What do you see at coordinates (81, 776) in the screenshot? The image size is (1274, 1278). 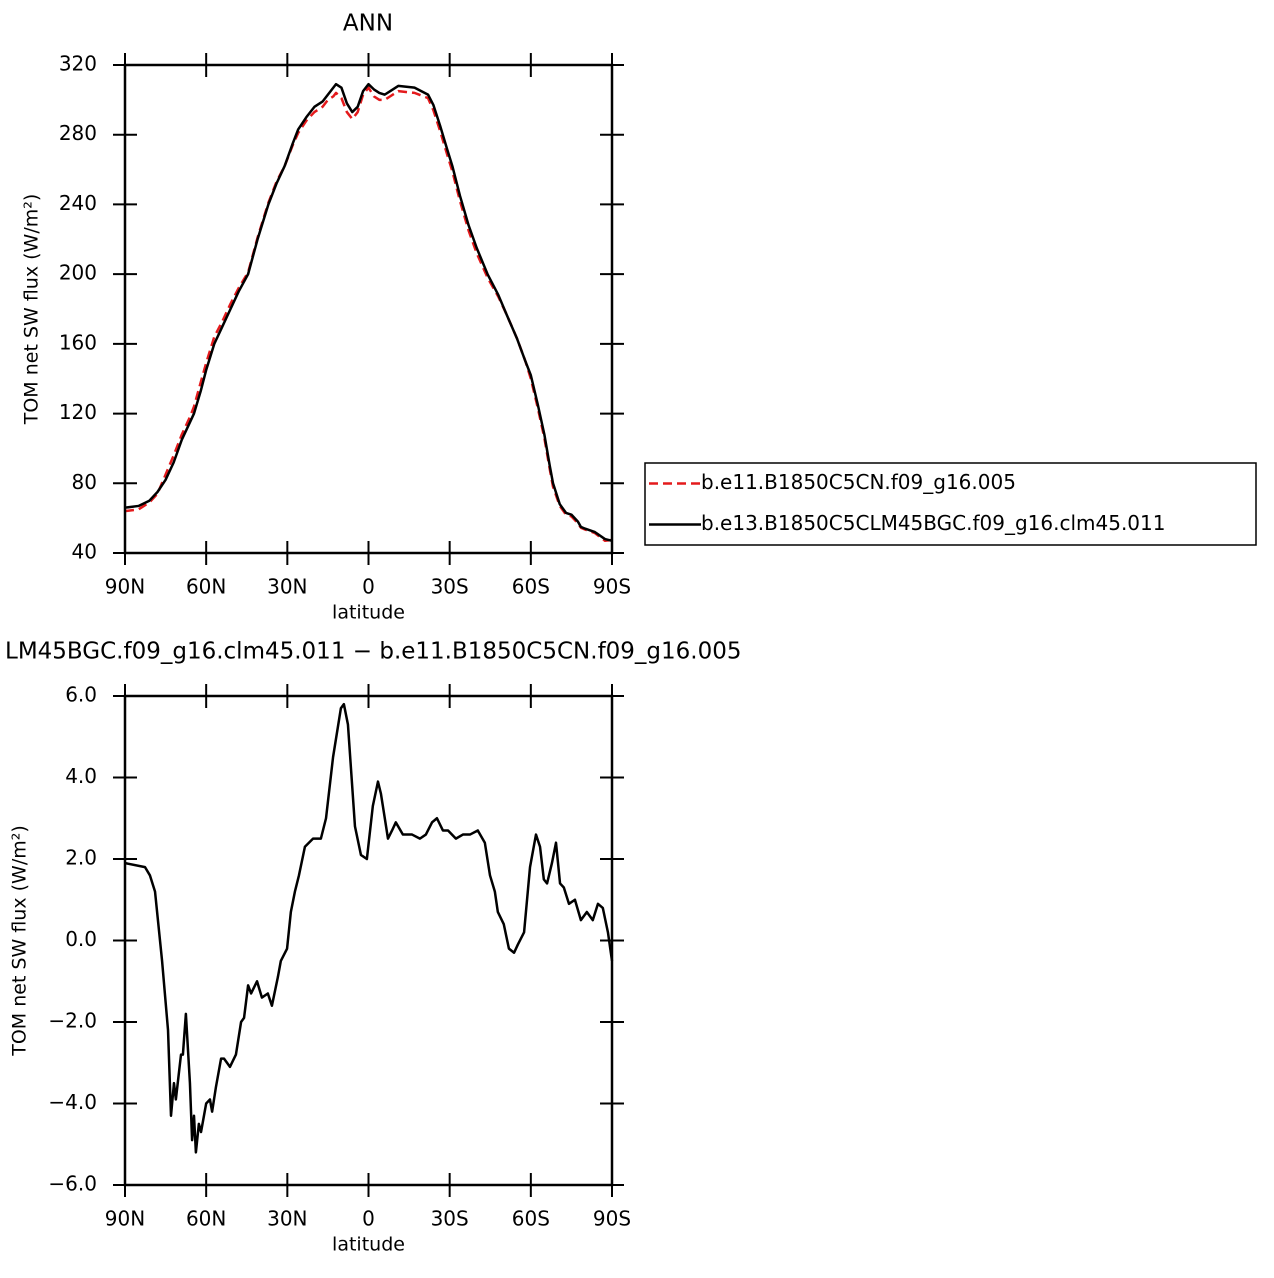 I see `y-tick-label: 4.0` at bounding box center [81, 776].